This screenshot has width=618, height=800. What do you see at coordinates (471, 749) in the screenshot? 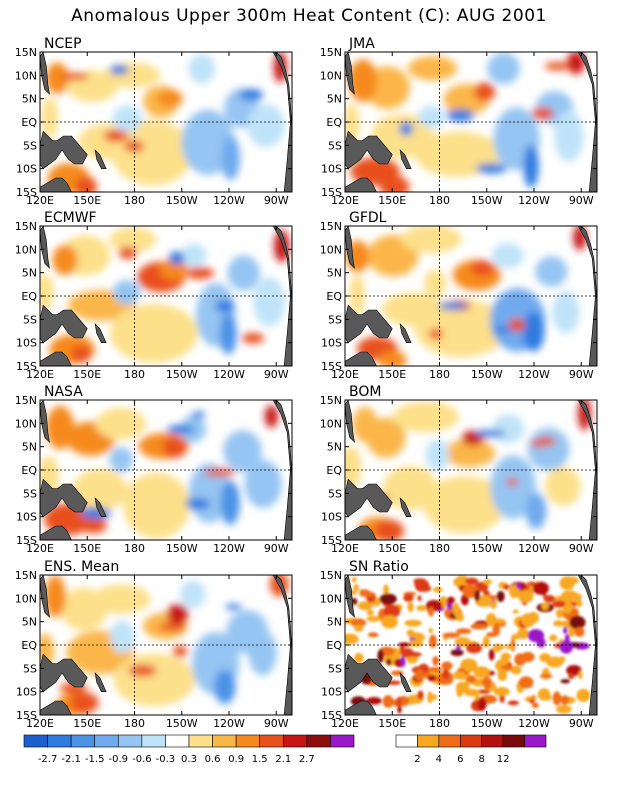
I see `snr-colorbar: 2 4 6 8 12` at bounding box center [471, 749].